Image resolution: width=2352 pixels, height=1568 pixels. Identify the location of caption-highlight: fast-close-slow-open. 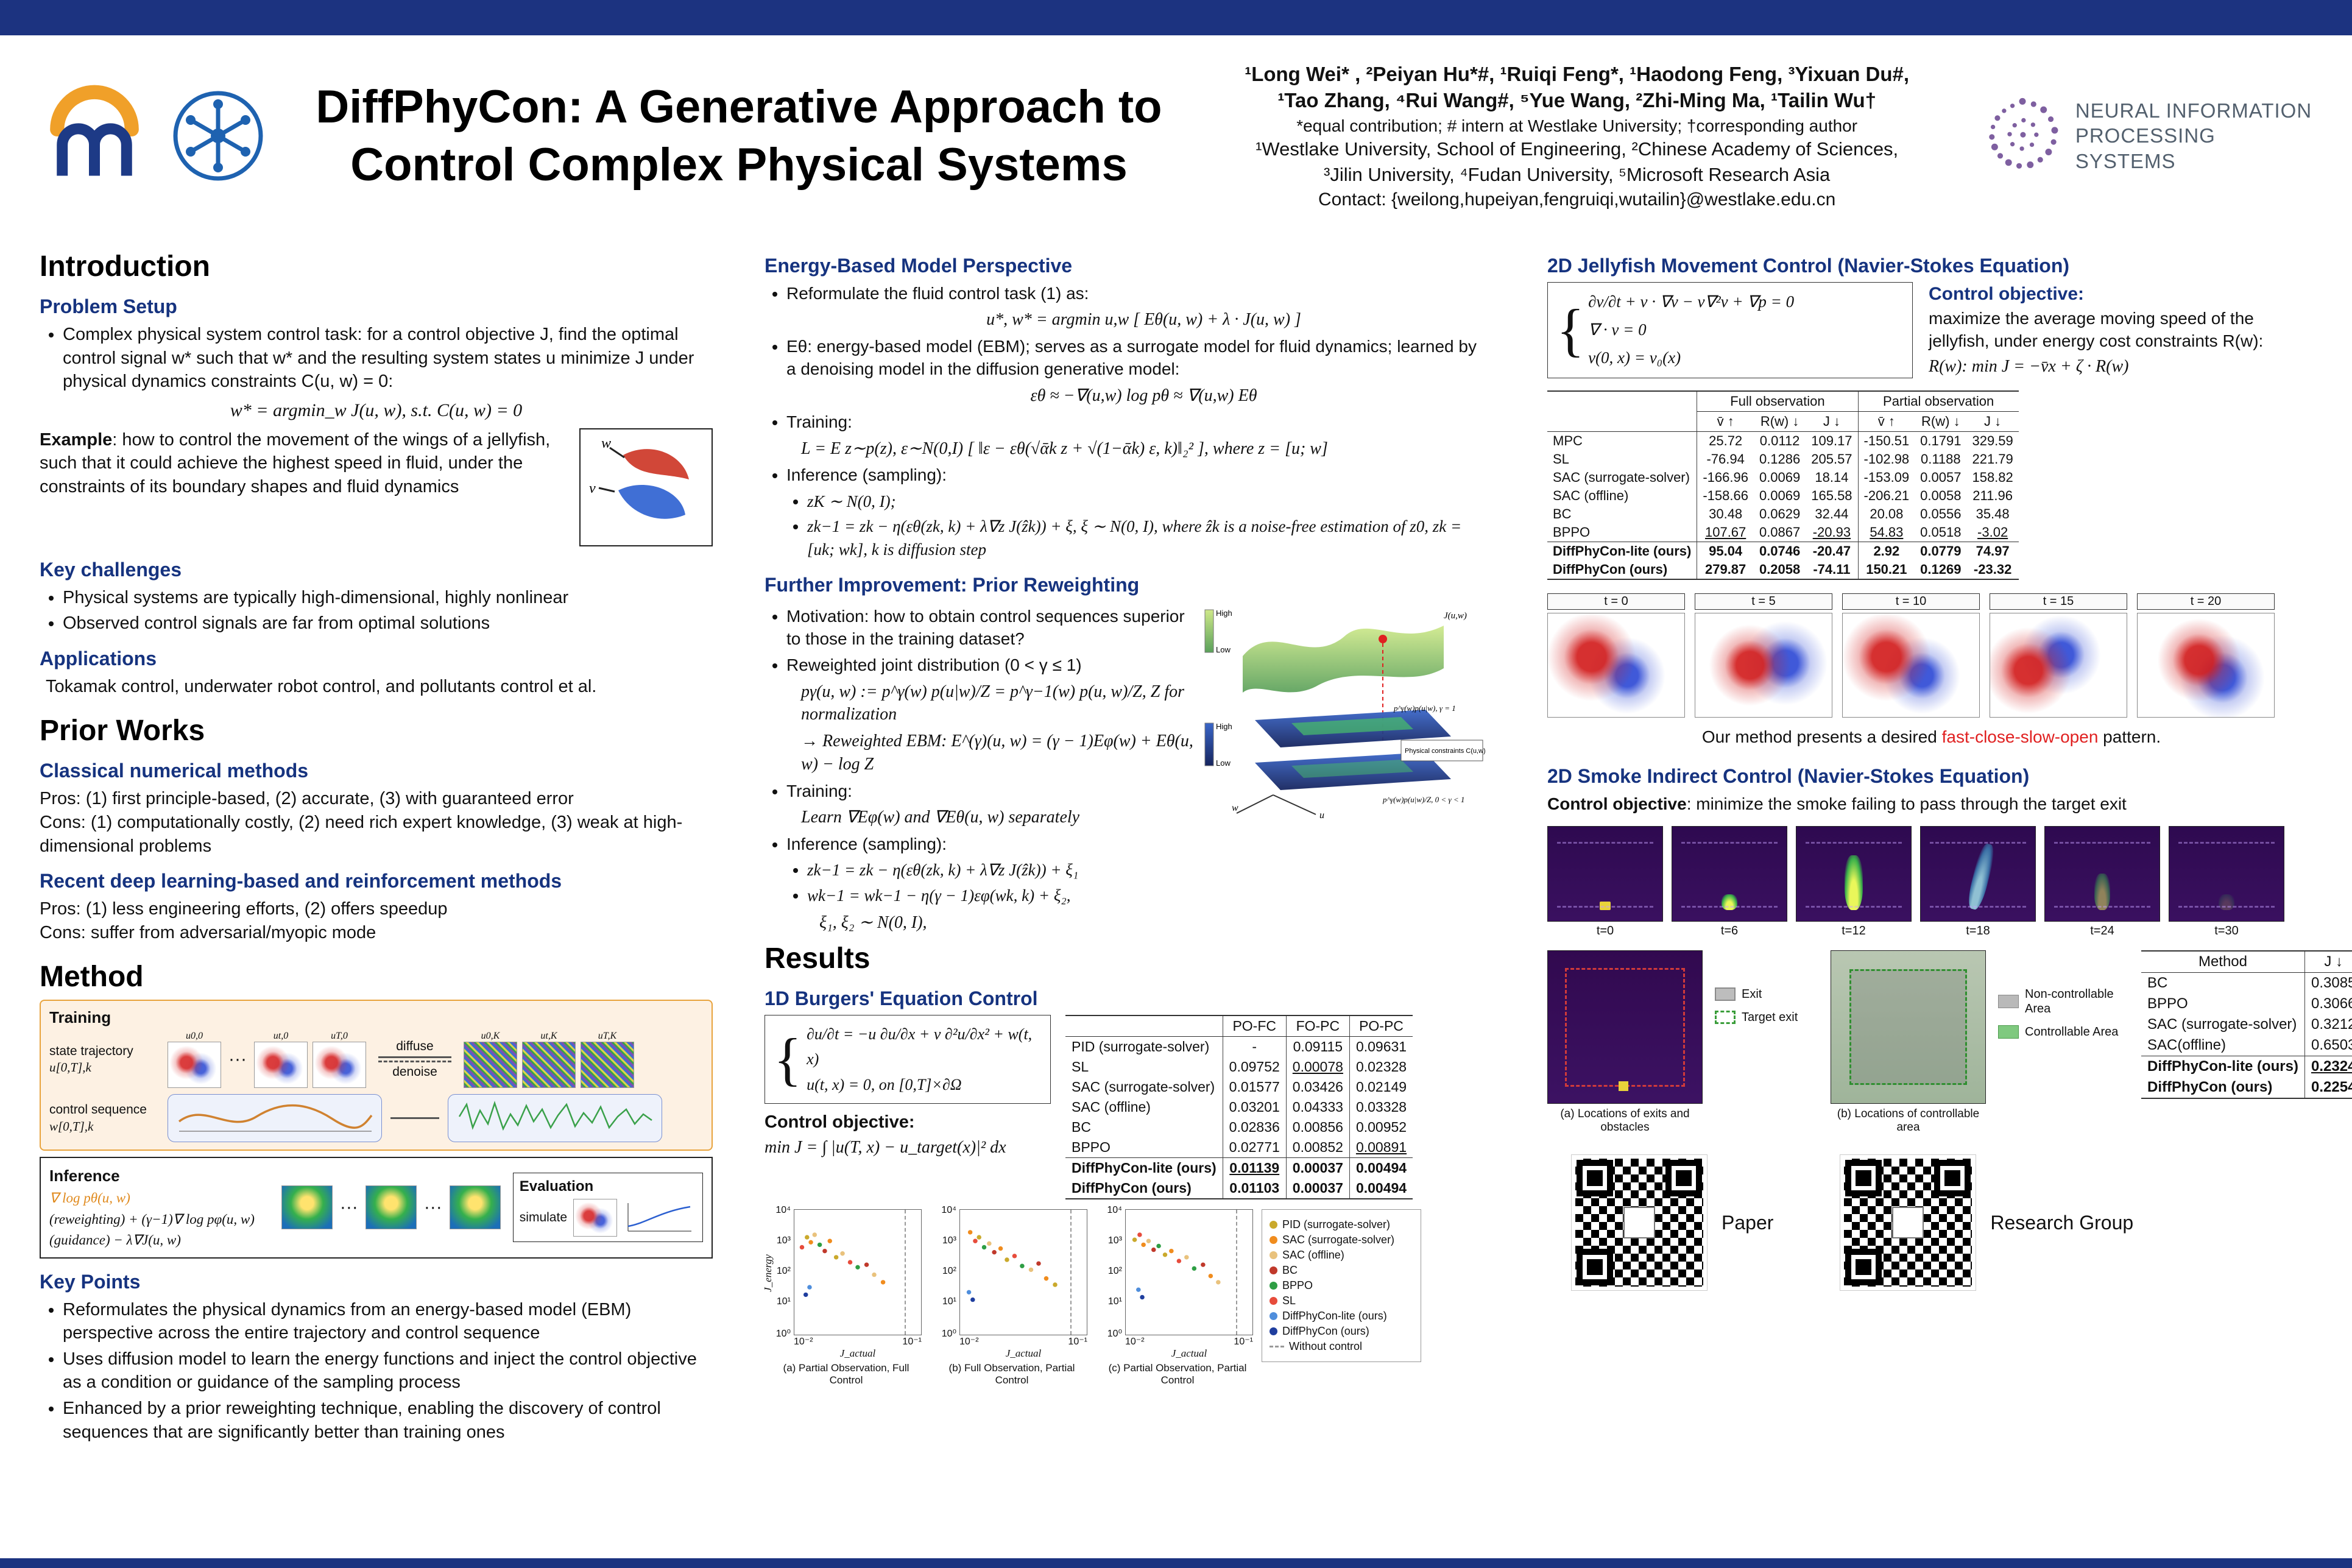
(2020, 736).